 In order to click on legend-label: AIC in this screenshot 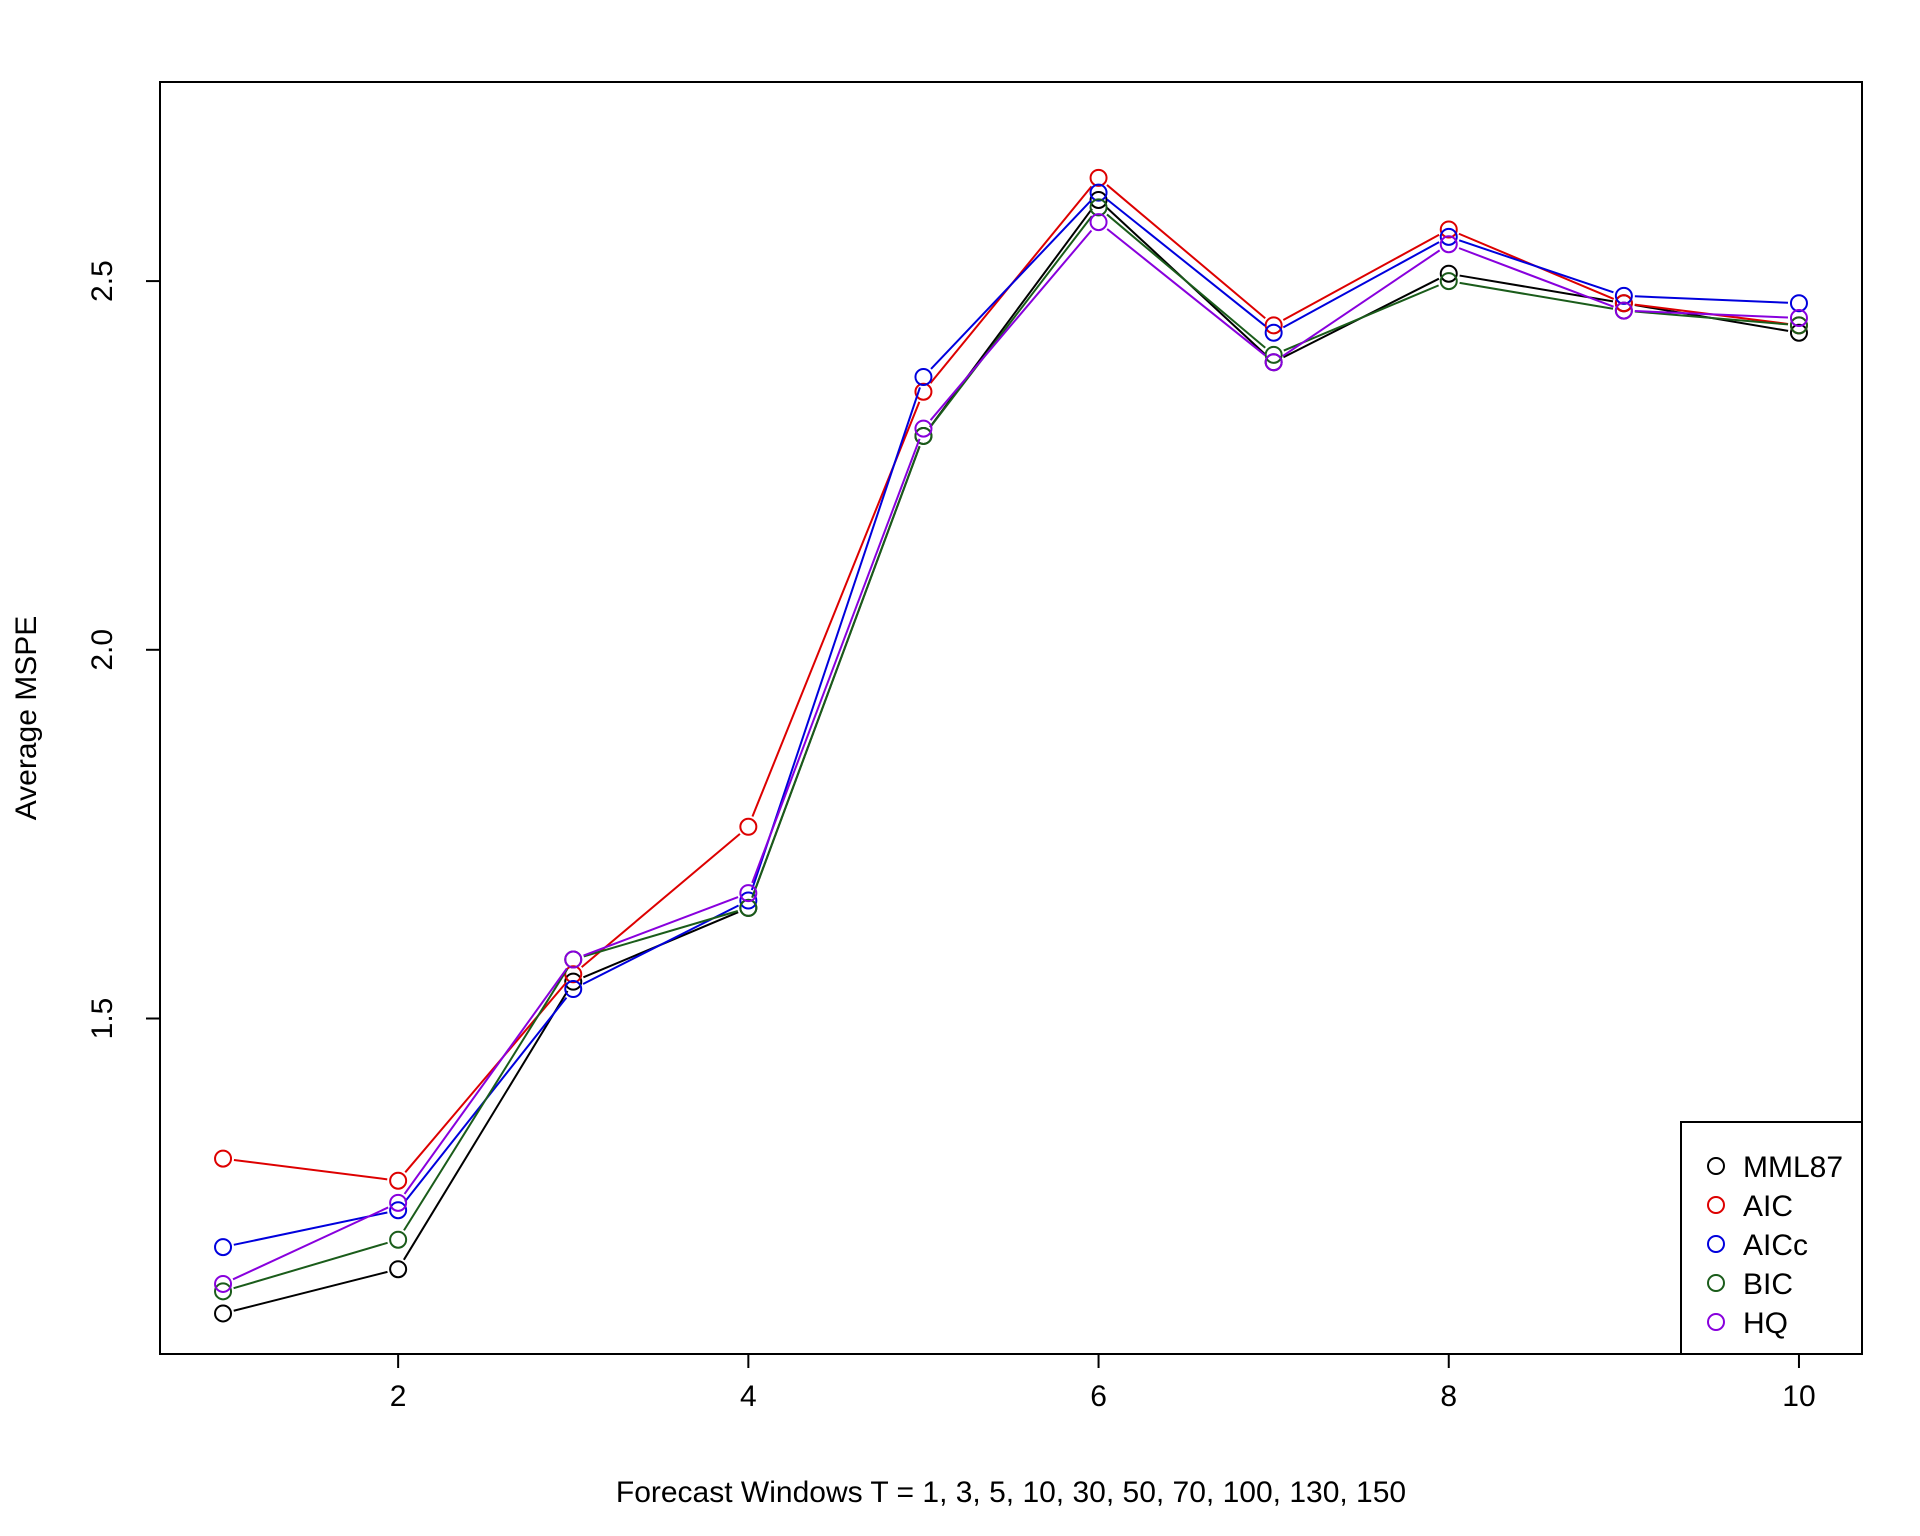, I will do `click(1768, 1206)`.